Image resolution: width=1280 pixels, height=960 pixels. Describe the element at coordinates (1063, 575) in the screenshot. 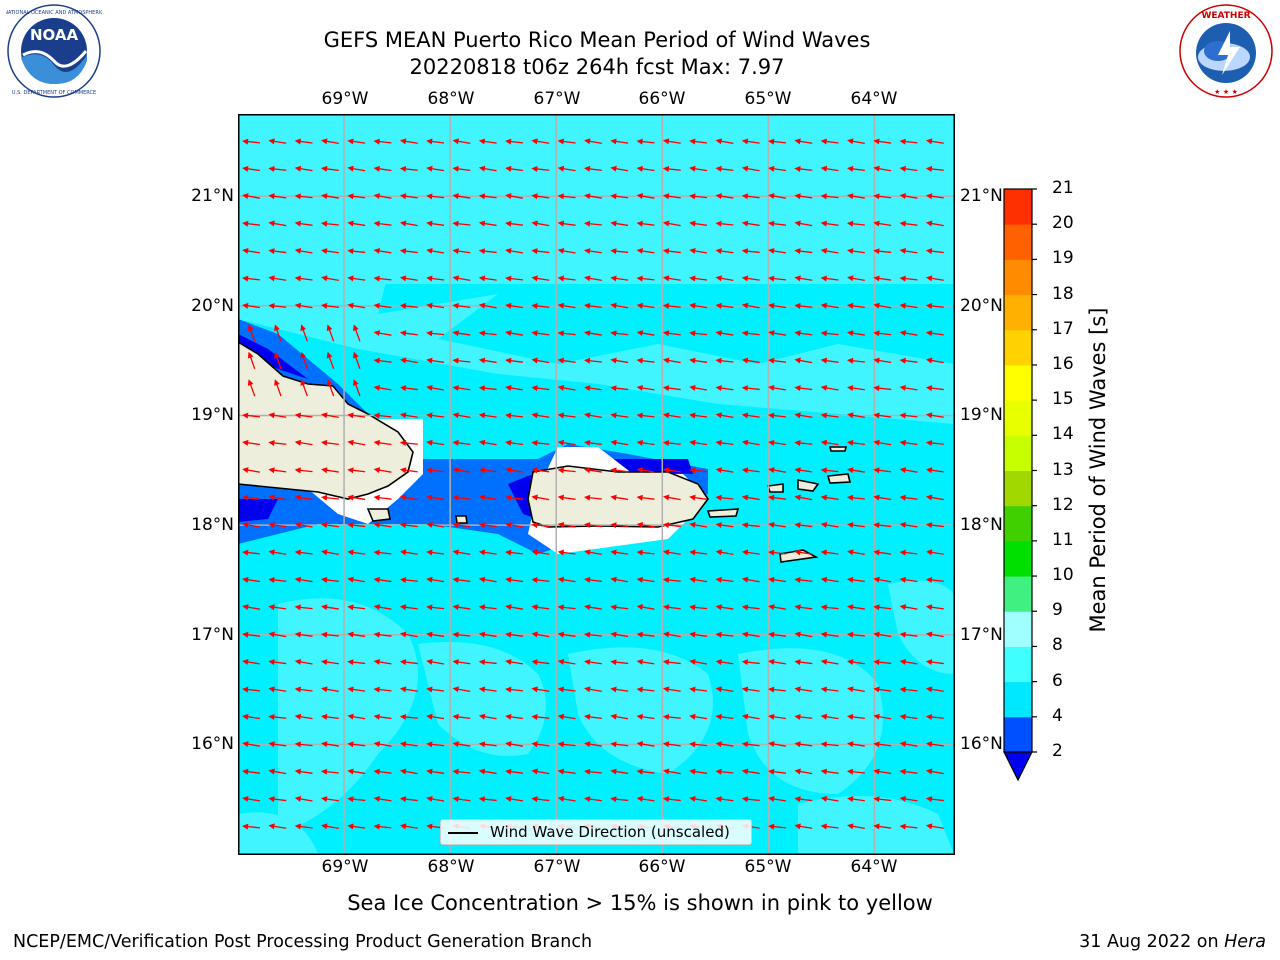

I see `colorbar-tick-label: 10` at that location.